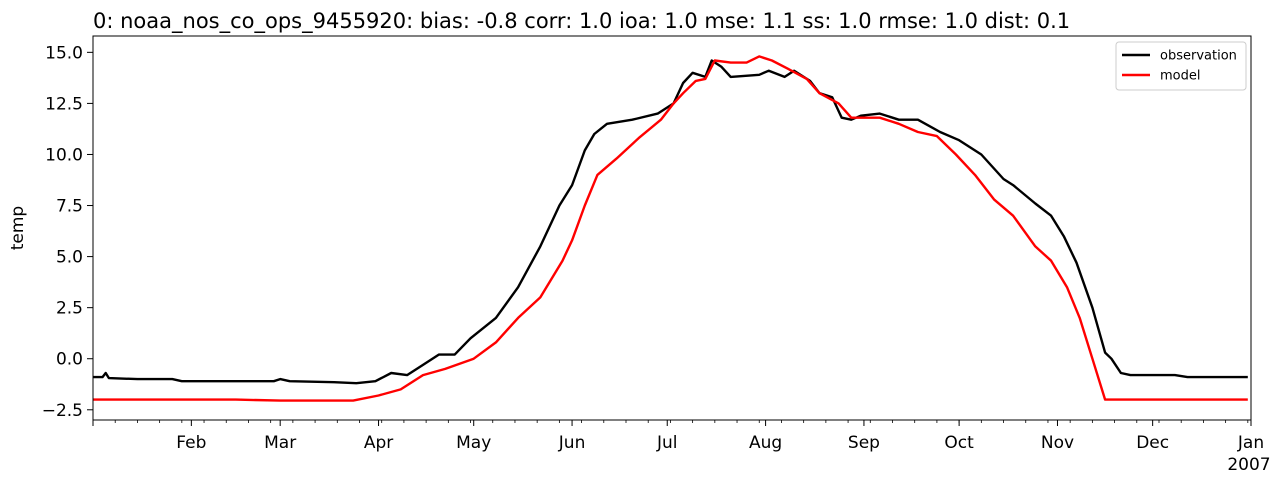 The height and width of the screenshot is (482, 1288). Describe the element at coordinates (1152, 443) in the screenshot. I see `x-tick-label: Dec` at that location.